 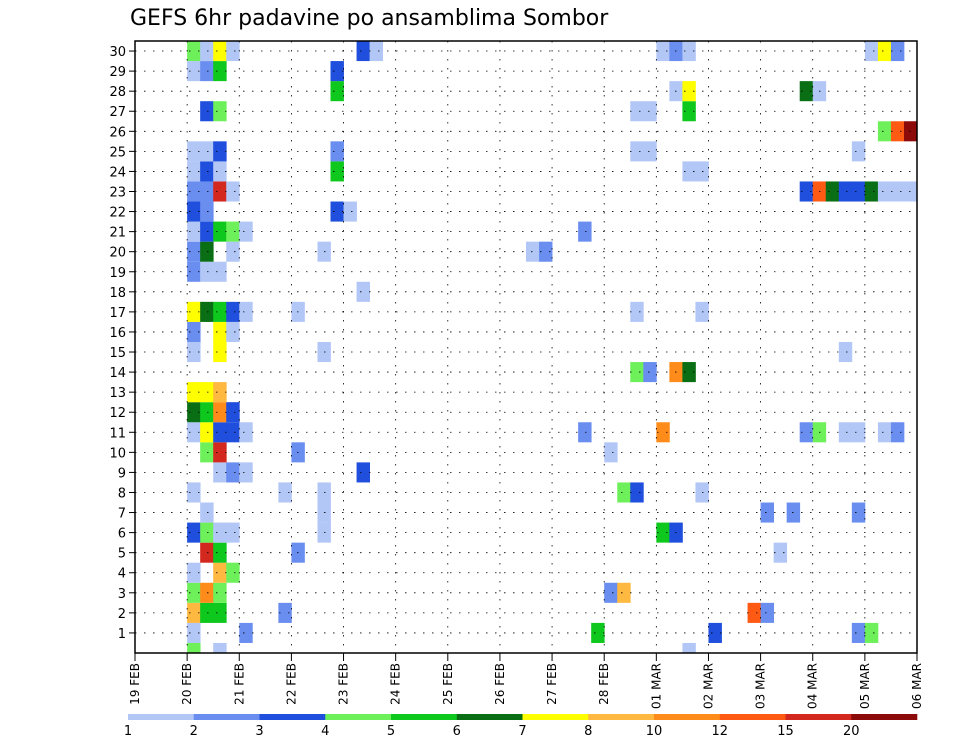 What do you see at coordinates (207, 271) in the screenshot?
I see `cell-m19-t5` at bounding box center [207, 271].